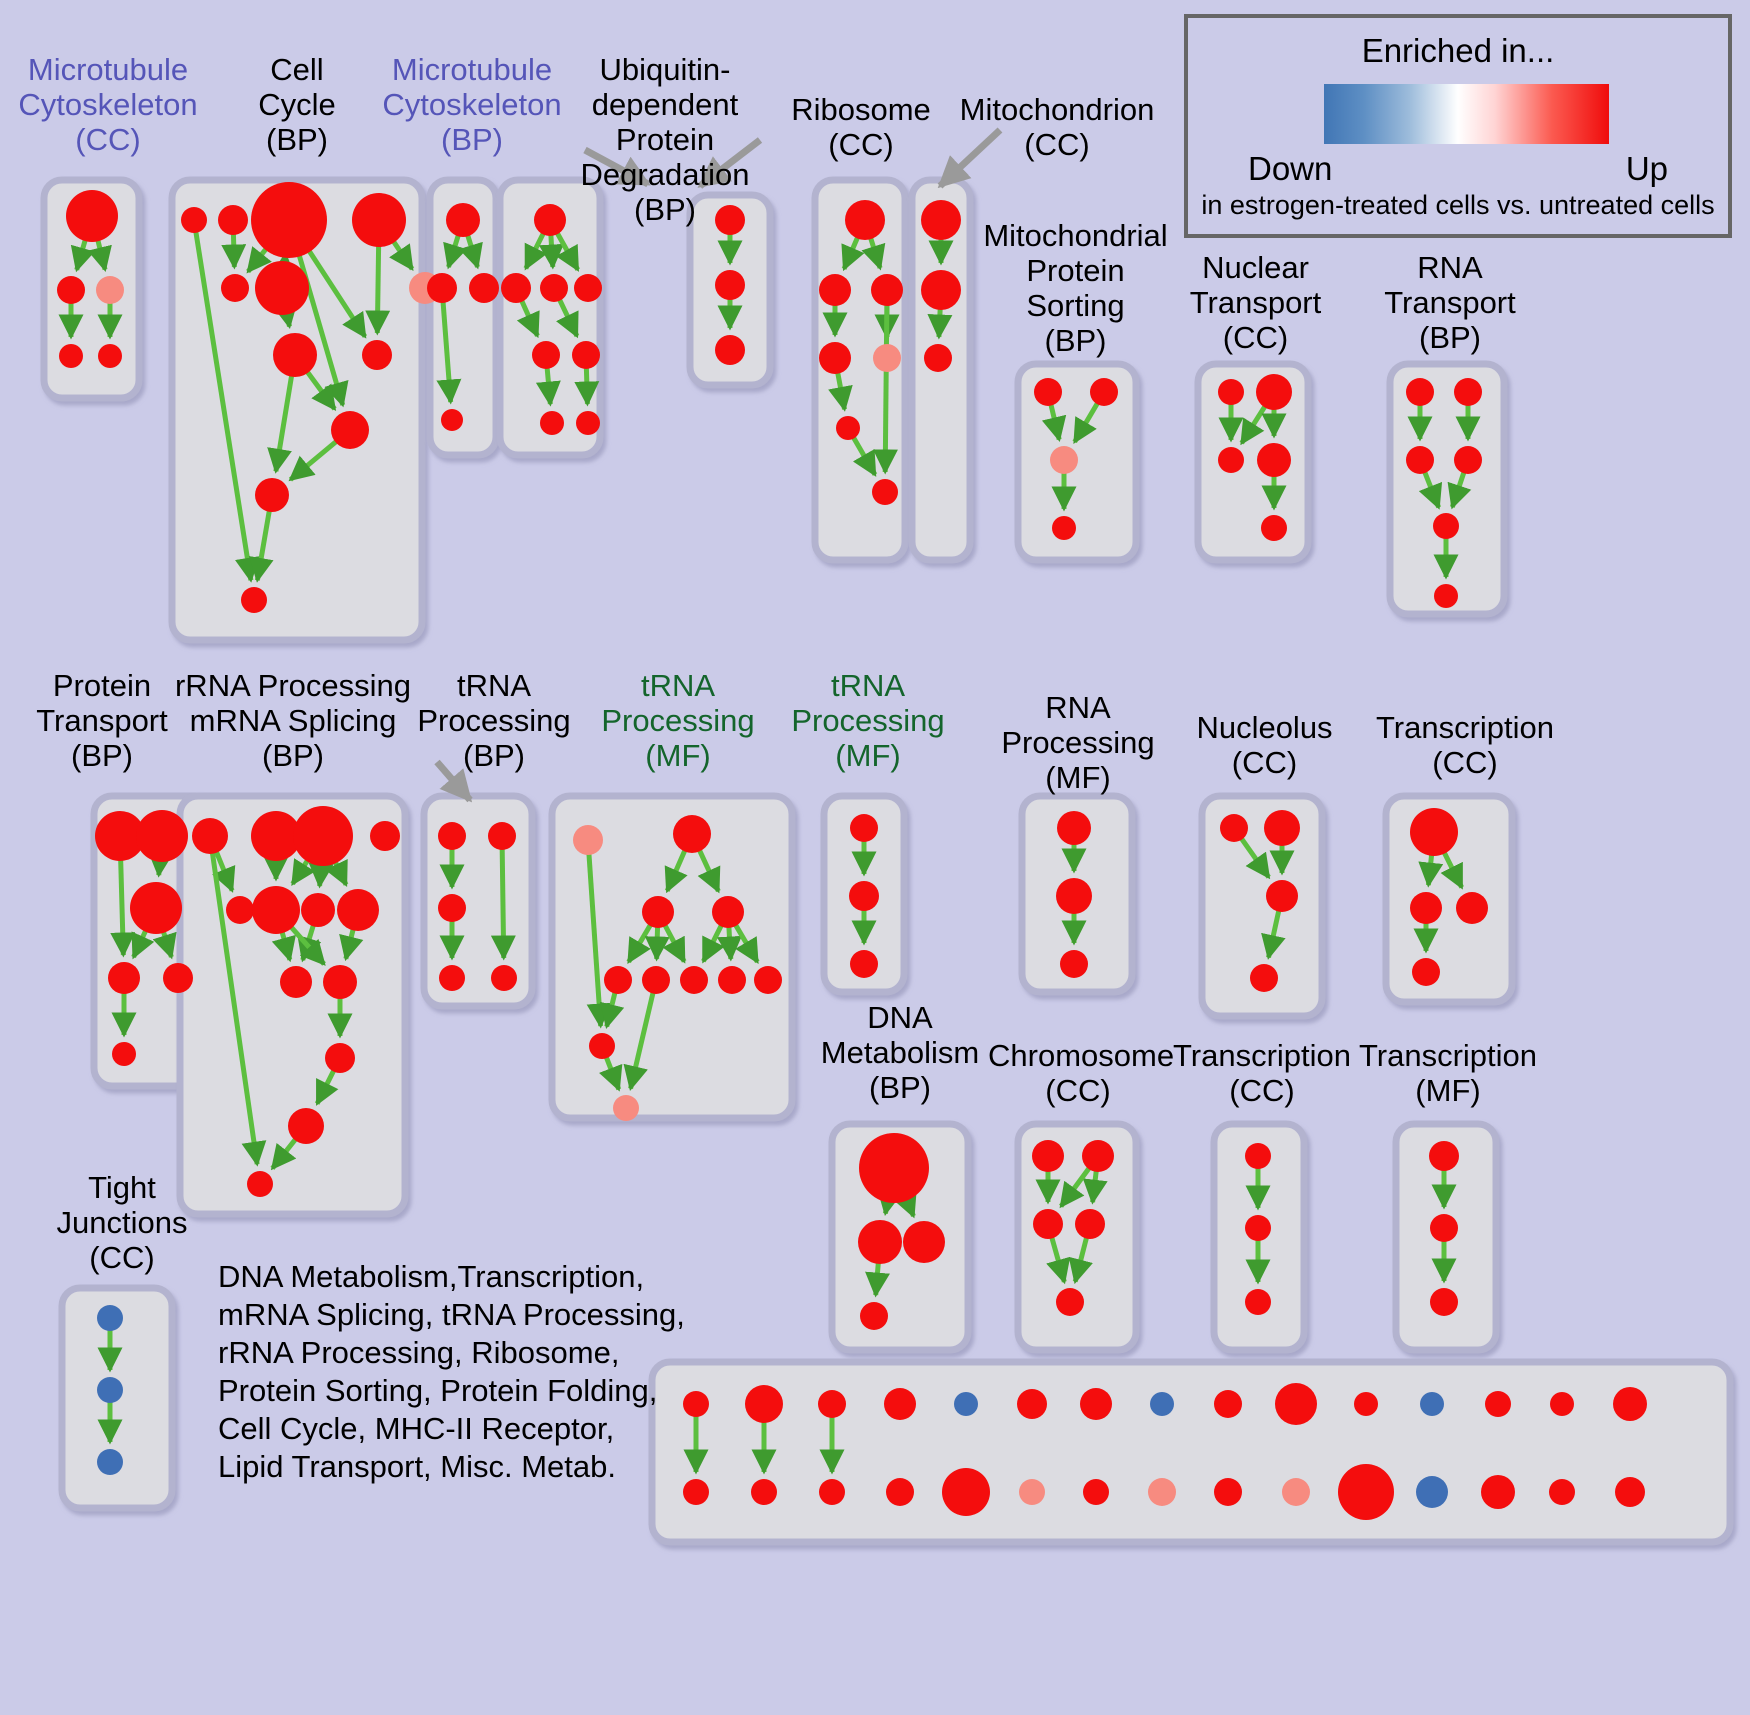 Image resolution: width=1750 pixels, height=1715 pixels. What do you see at coordinates (861, 127) in the screenshot?
I see `label-ribosome-cc: Ribosome (CC)` at bounding box center [861, 127].